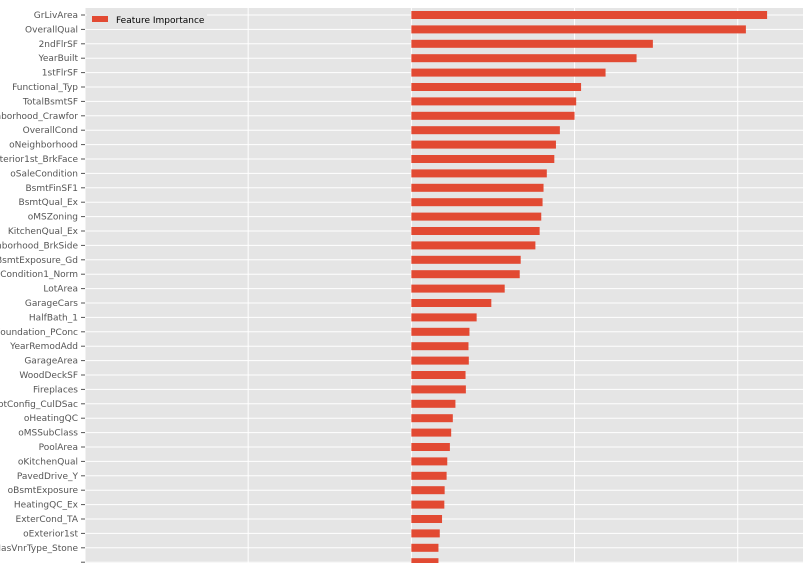  What do you see at coordinates (483, 159) in the screenshot?
I see `bar-xterior1st_BrkFace` at bounding box center [483, 159].